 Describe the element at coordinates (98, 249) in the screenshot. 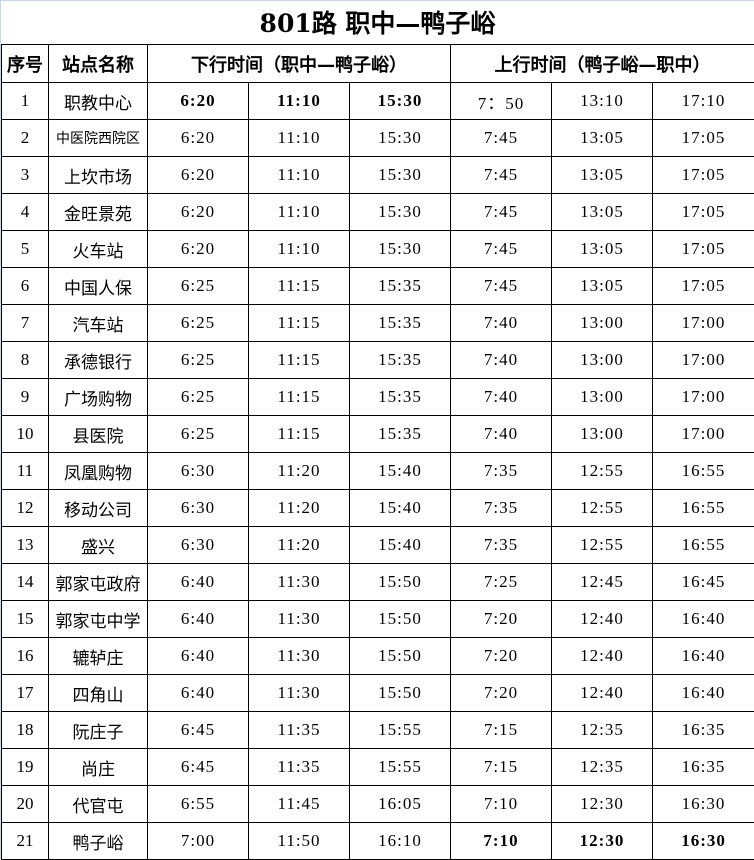

I see `station-name: 火车站` at that location.